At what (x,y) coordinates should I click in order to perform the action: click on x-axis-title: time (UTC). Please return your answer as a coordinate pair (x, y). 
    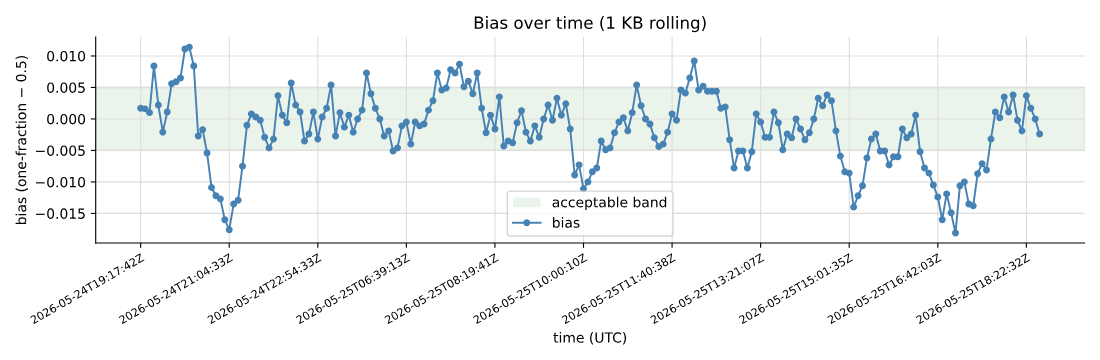
    Looking at the image, I should click on (590, 338).